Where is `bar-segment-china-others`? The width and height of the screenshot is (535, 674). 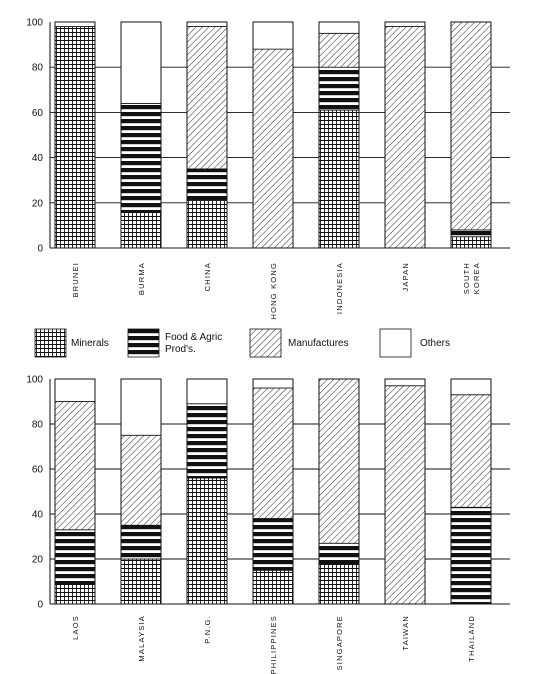
bar-segment-china-others is located at coordinates (207, 24).